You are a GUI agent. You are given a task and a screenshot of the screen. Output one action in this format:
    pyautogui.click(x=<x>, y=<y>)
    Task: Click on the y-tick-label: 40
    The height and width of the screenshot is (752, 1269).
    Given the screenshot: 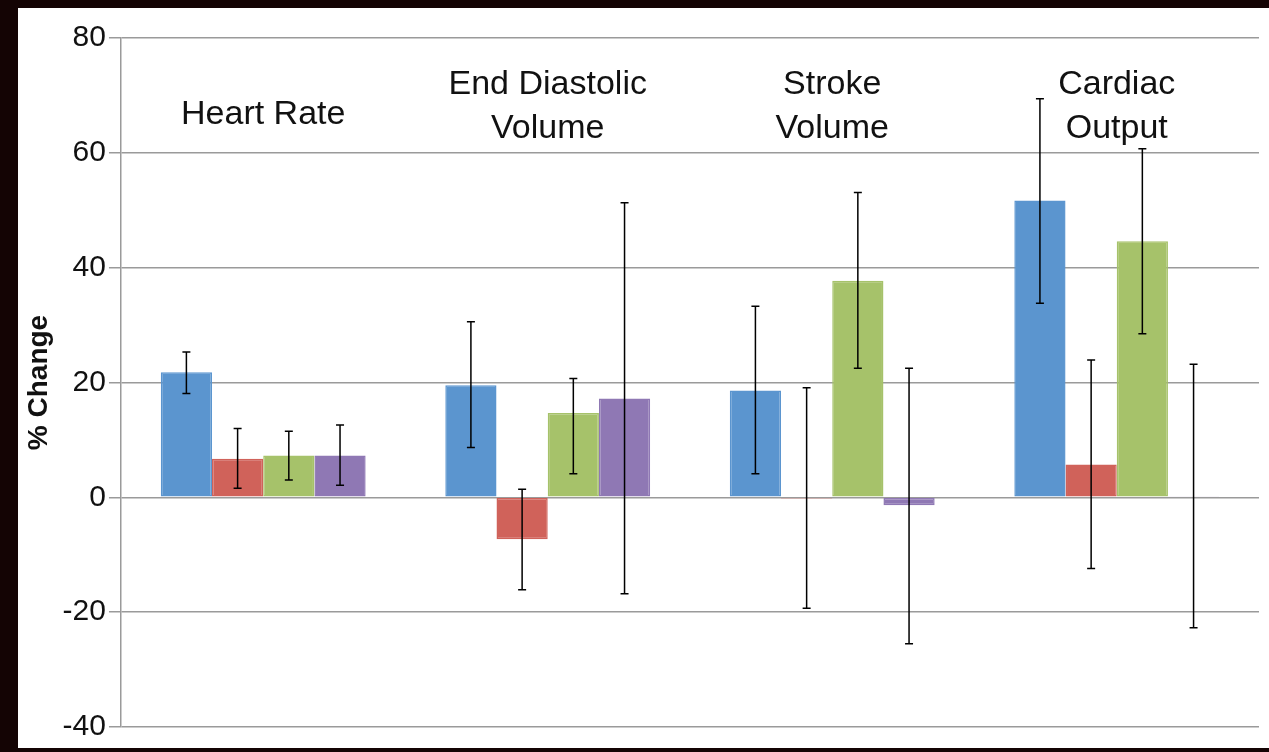 What is the action you would take?
    pyautogui.click(x=89, y=265)
    